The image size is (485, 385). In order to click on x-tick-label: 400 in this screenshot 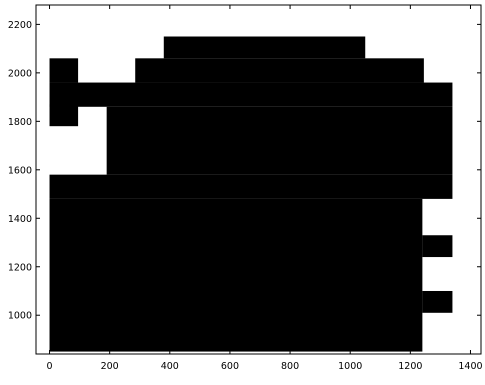, I will do `click(170, 366)`.